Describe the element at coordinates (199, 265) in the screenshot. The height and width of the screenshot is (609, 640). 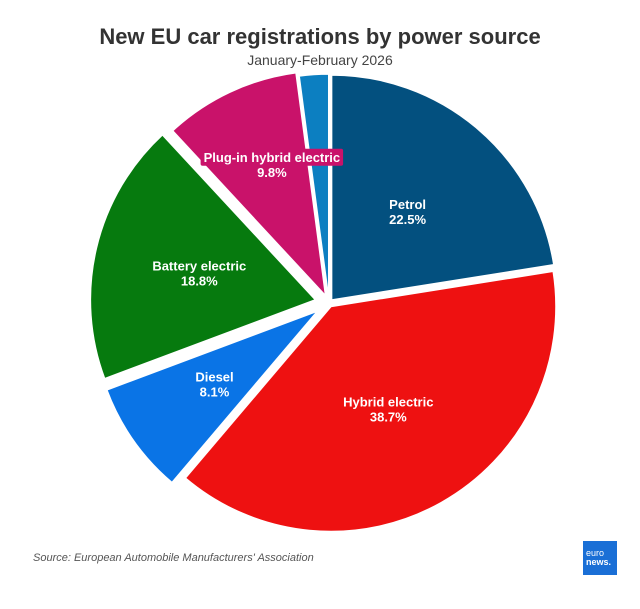
I see `slice-label-battery-electric: Battery electric` at that location.